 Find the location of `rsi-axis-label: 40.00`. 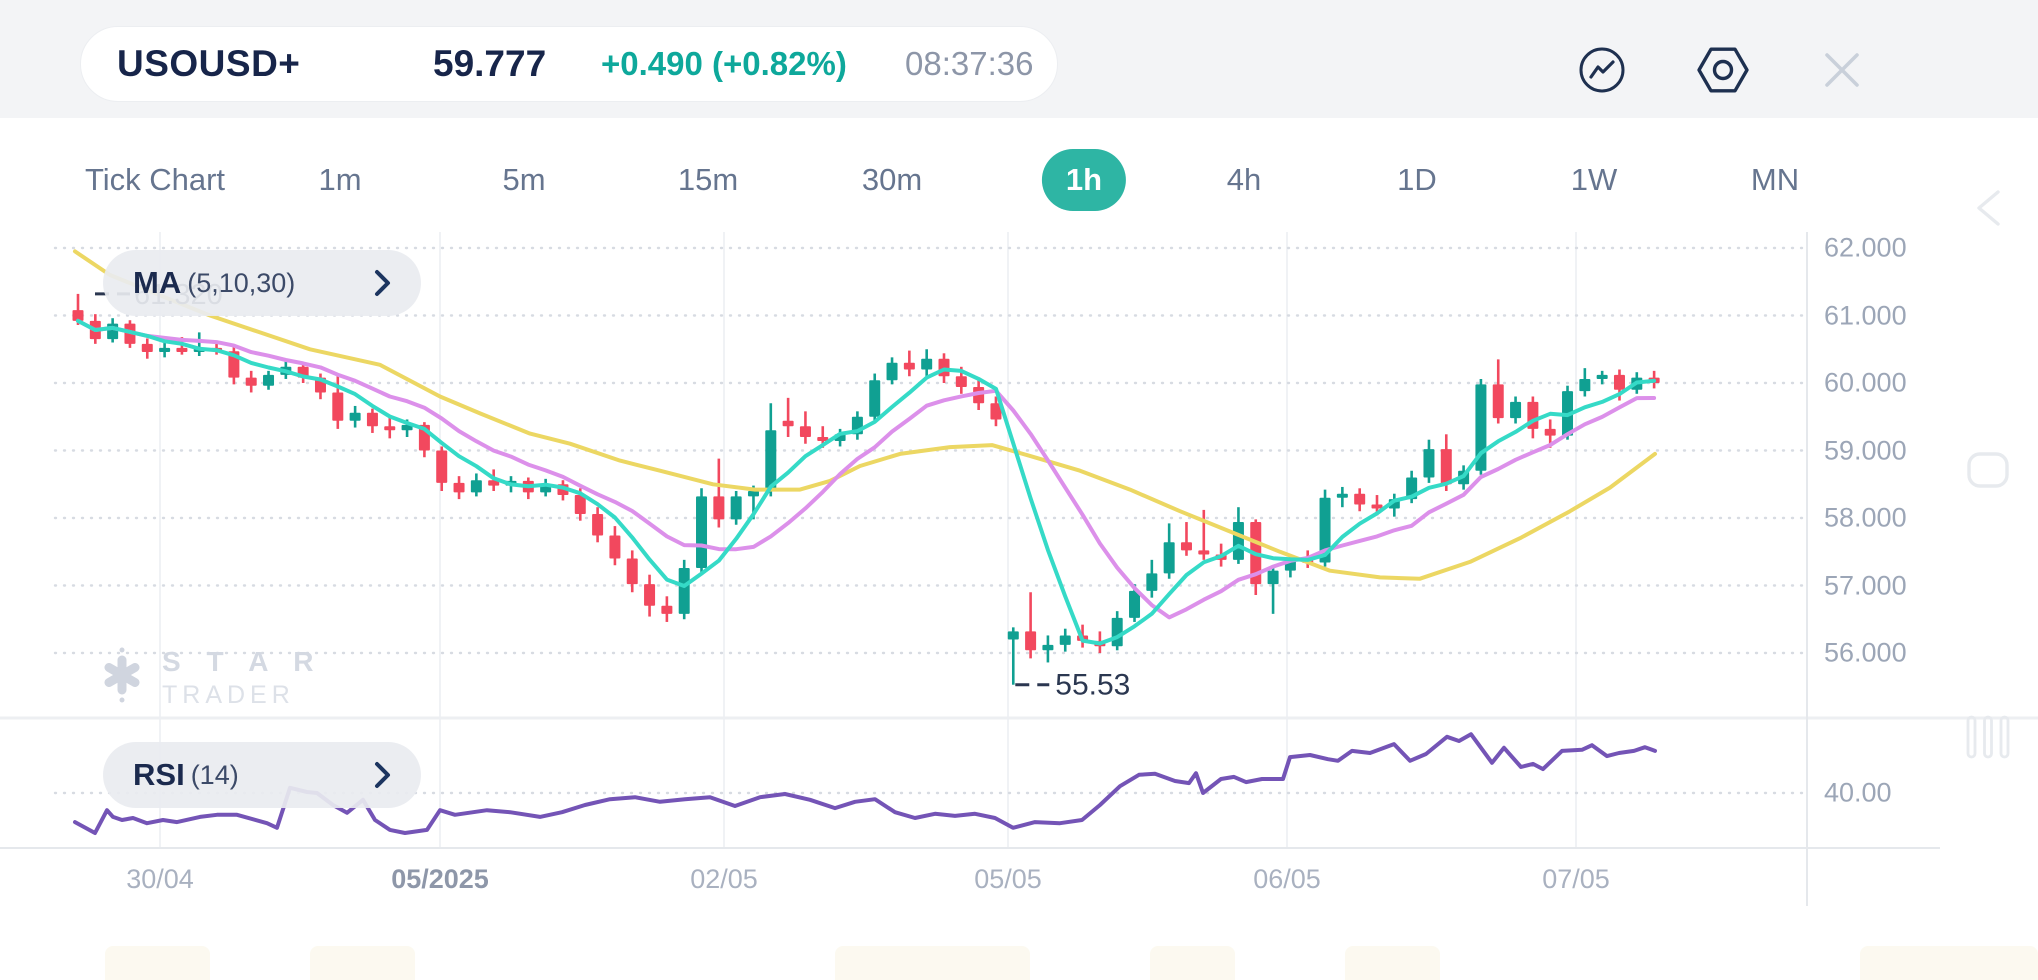

rsi-axis-label: 40.00 is located at coordinates (1858, 792).